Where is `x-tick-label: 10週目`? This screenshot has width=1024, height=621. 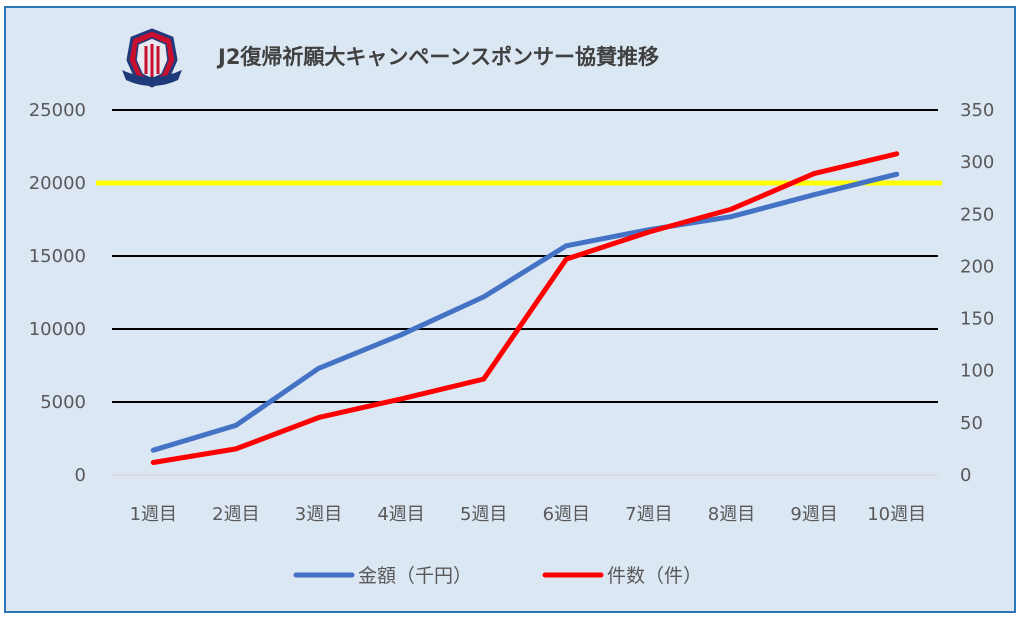 x-tick-label: 10週目 is located at coordinates (896, 514).